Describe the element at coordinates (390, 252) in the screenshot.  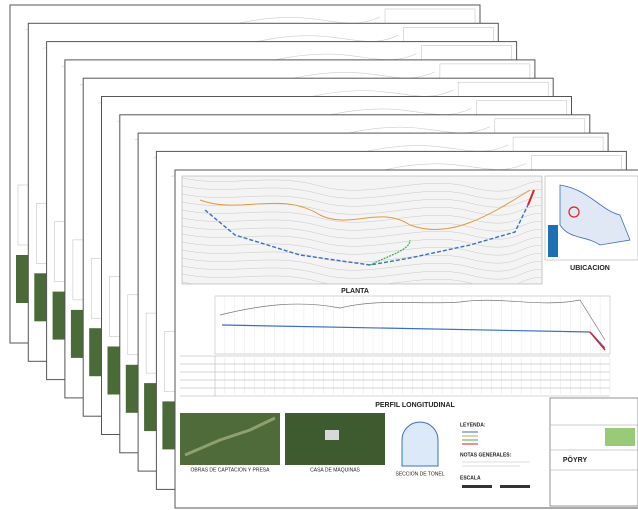
I see `access-road` at that location.